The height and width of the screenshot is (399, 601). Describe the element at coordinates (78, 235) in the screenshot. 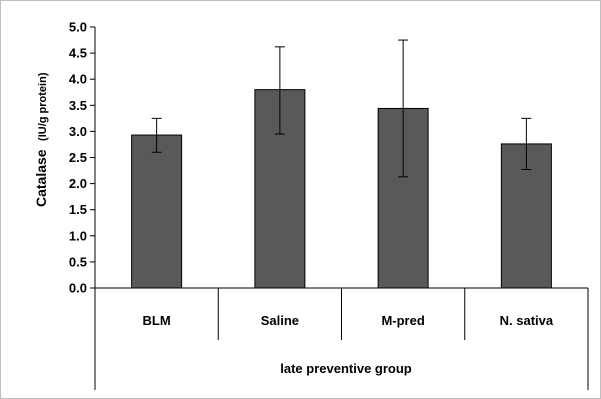

I see `y-tick-label: 1.0` at that location.